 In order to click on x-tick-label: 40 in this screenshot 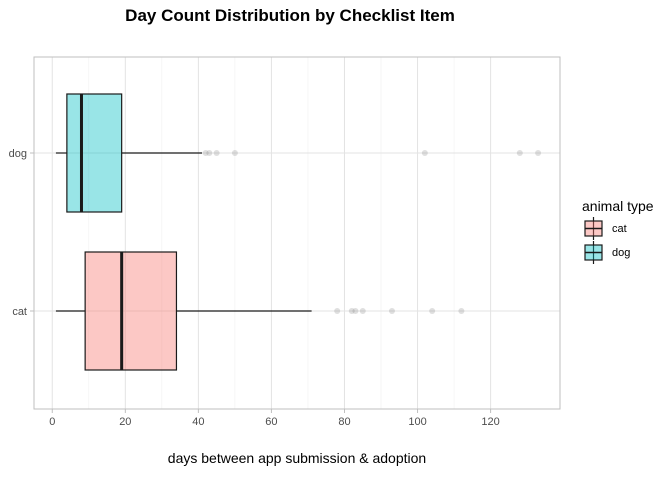, I will do `click(198, 422)`.